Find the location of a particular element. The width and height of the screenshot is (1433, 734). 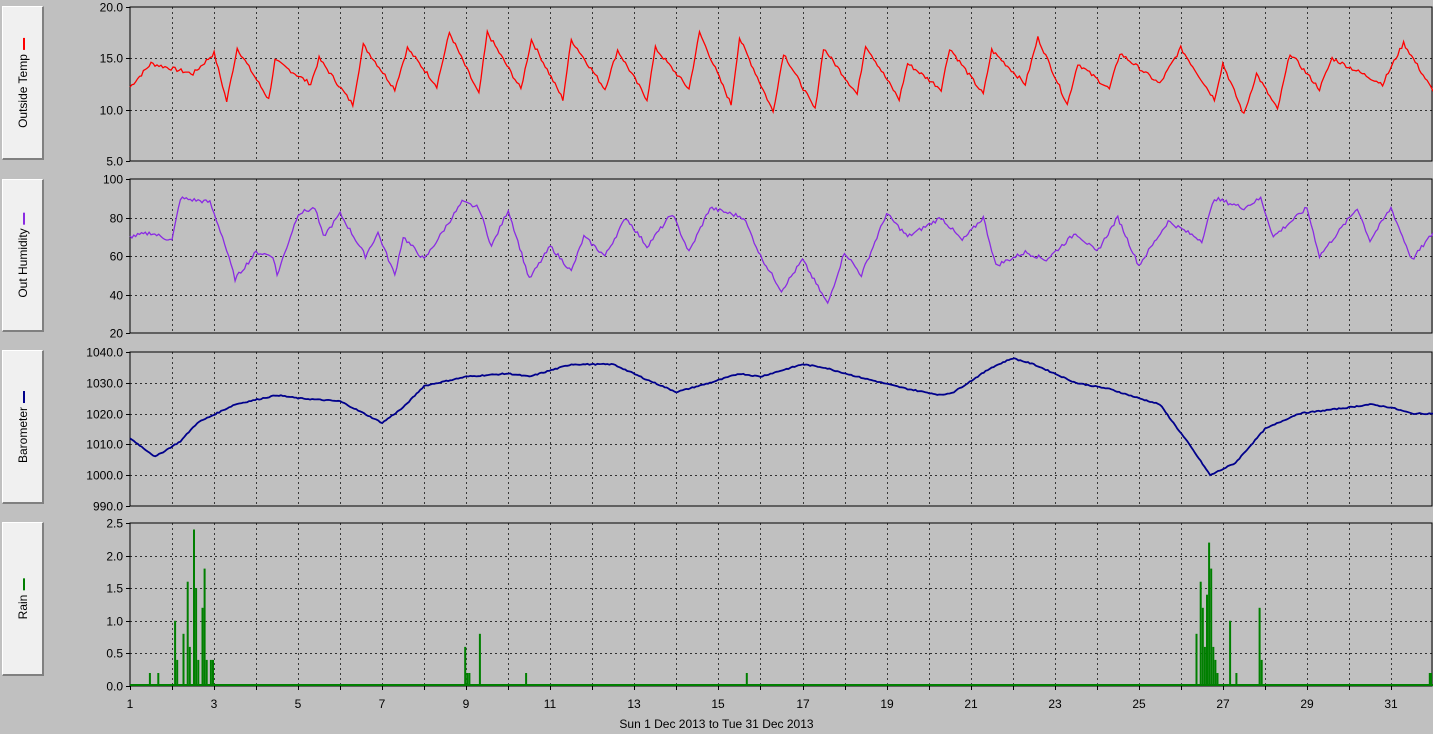

y-tick-label: 20.0 is located at coordinates (112, 8).